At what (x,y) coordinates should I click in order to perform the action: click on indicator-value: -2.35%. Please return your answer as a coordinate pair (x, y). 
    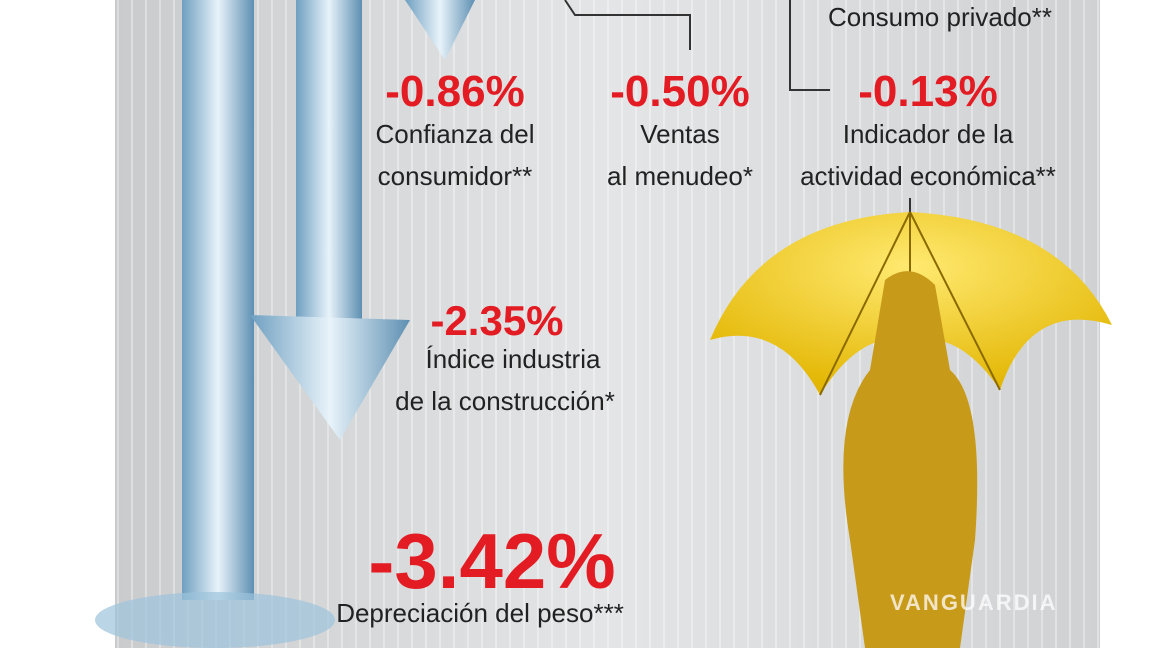
    Looking at the image, I should click on (496, 320).